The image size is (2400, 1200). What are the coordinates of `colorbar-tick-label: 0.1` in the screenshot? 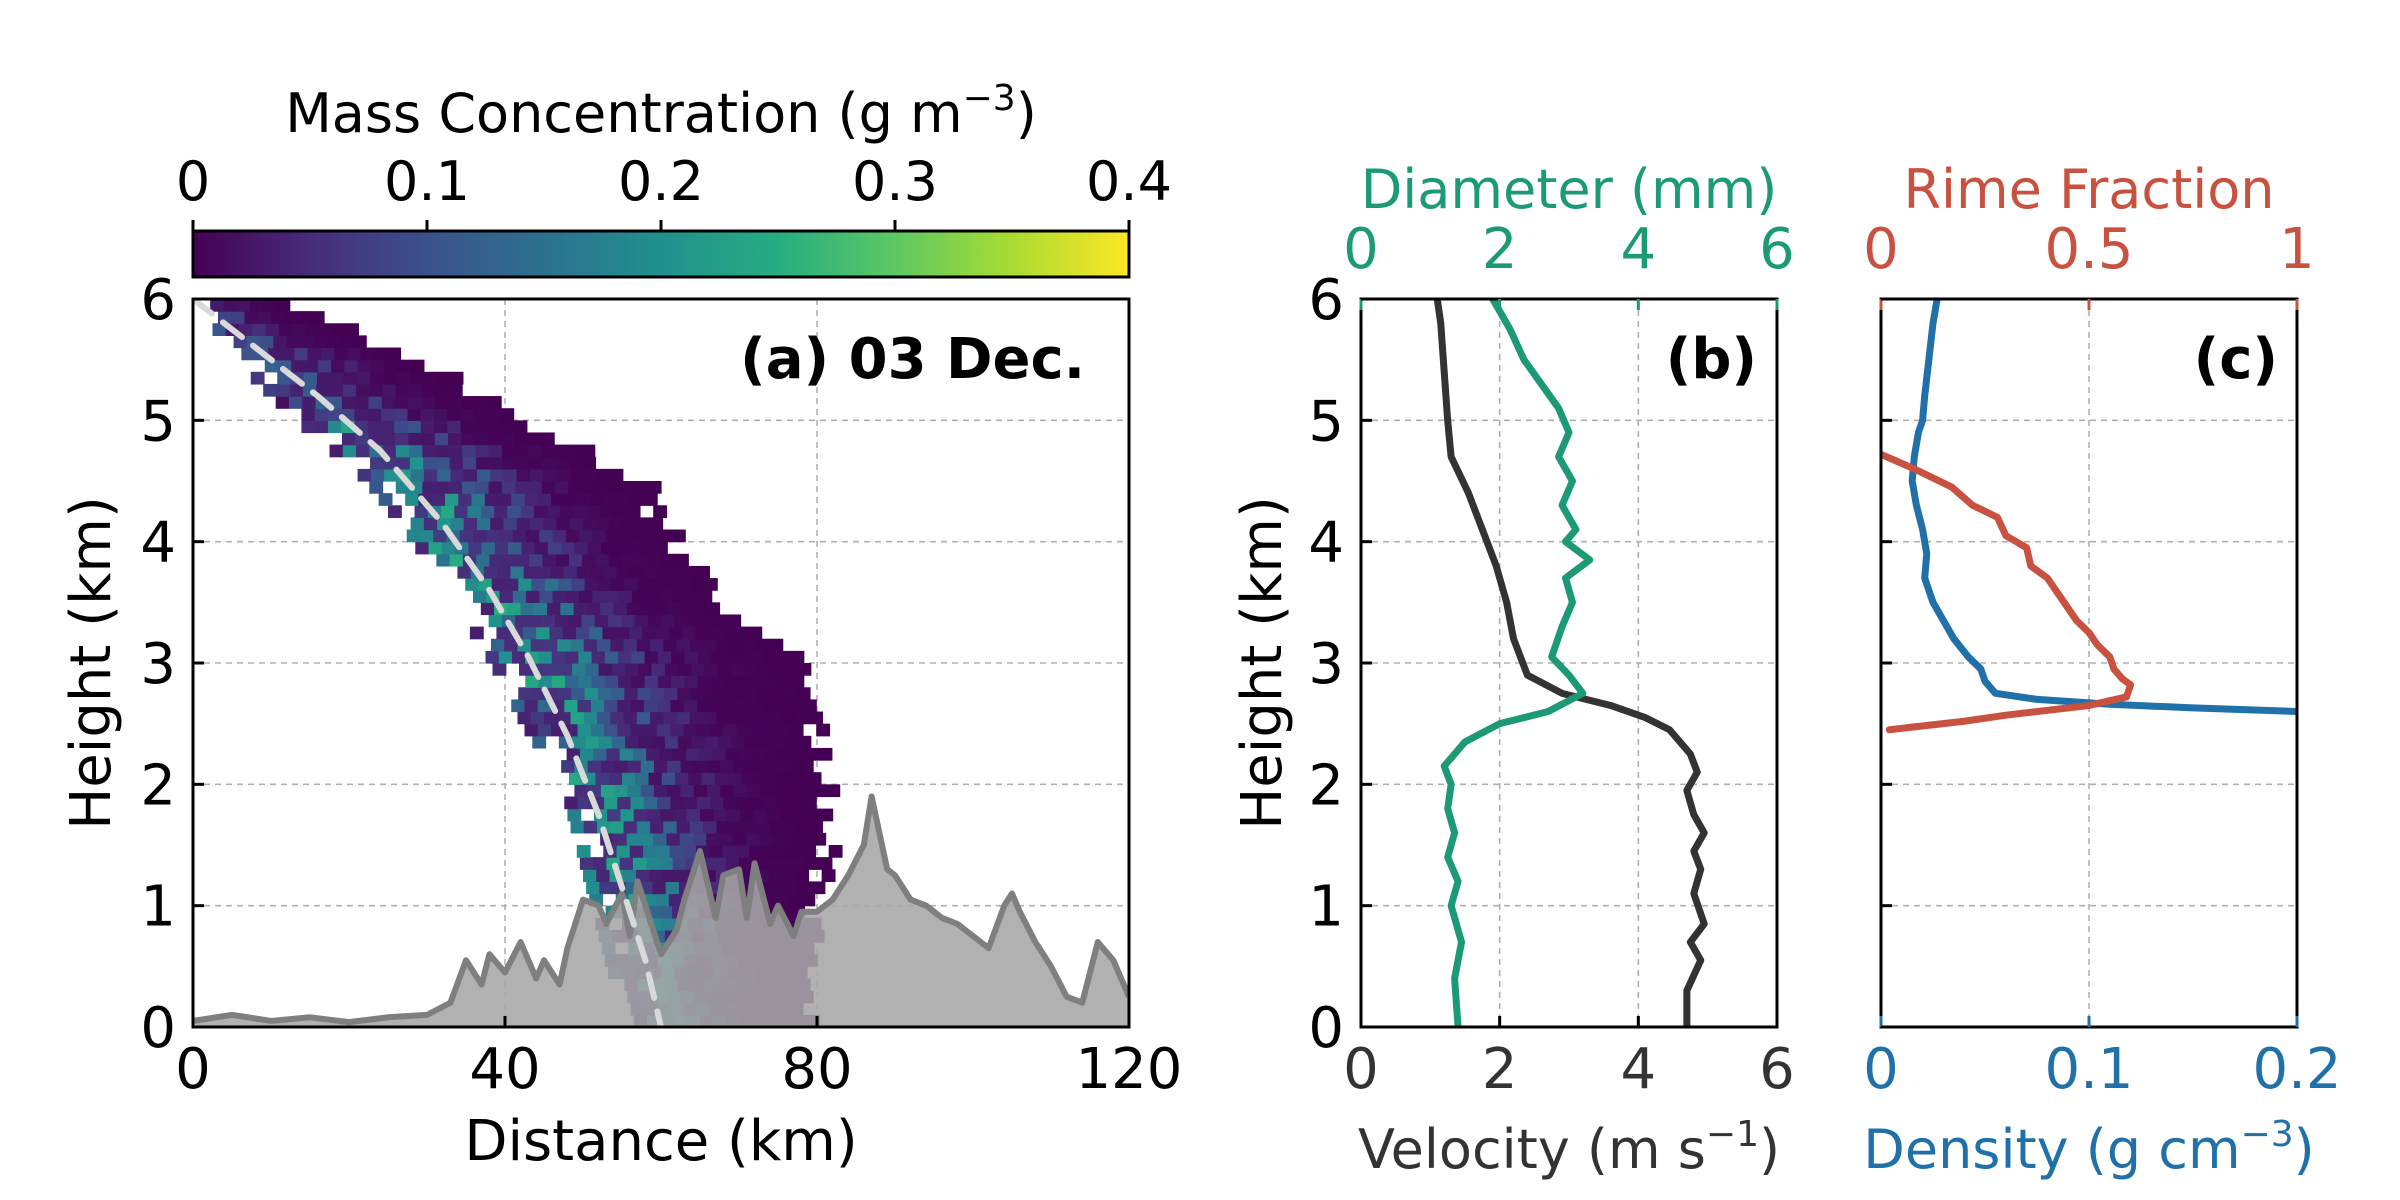 It's located at (427, 181).